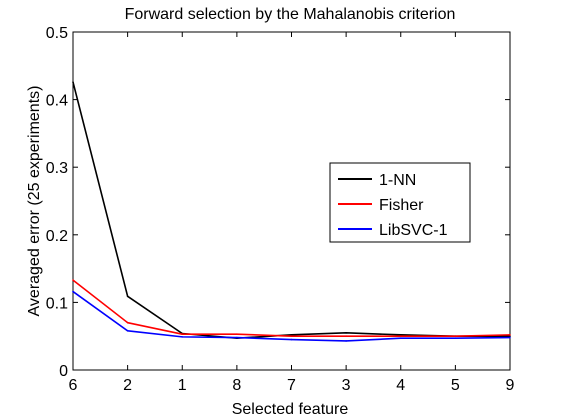 The image size is (561, 420). What do you see at coordinates (57, 168) in the screenshot?
I see `y-tick-label: 0.3` at bounding box center [57, 168].